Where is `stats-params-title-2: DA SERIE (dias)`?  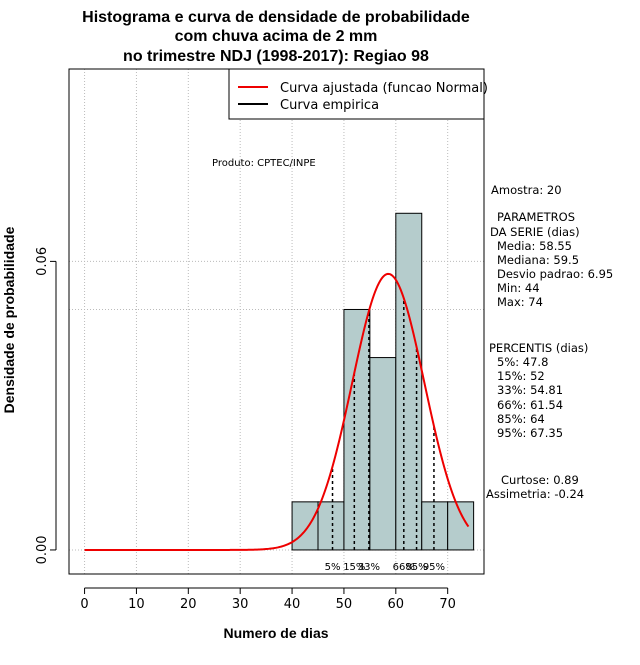 stats-params-title-2: DA SERIE (dias) is located at coordinates (535, 232).